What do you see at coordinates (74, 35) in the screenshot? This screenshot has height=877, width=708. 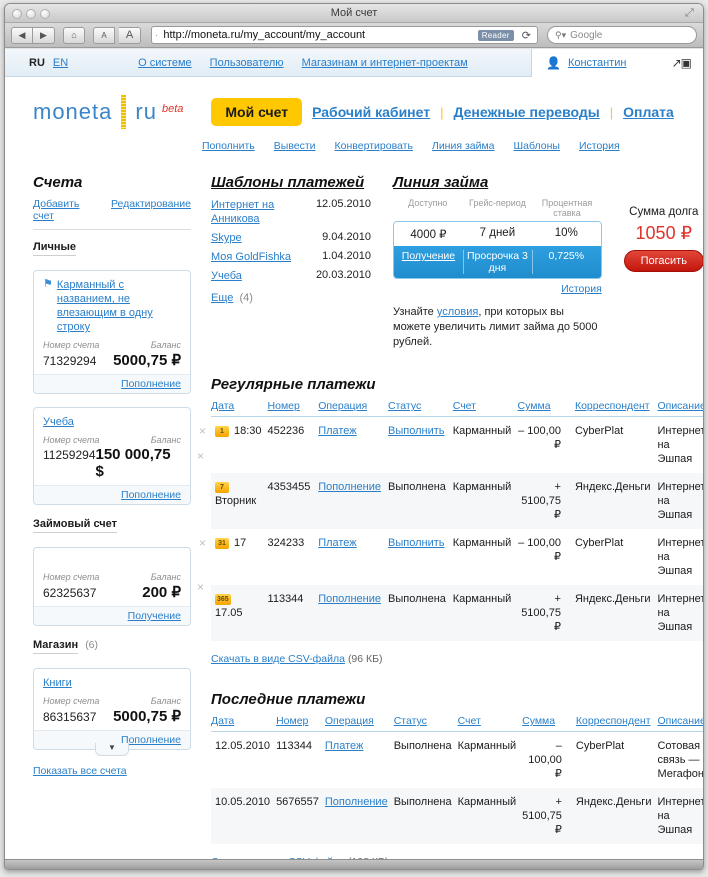 I see `home-button: ⌂` at bounding box center [74, 35].